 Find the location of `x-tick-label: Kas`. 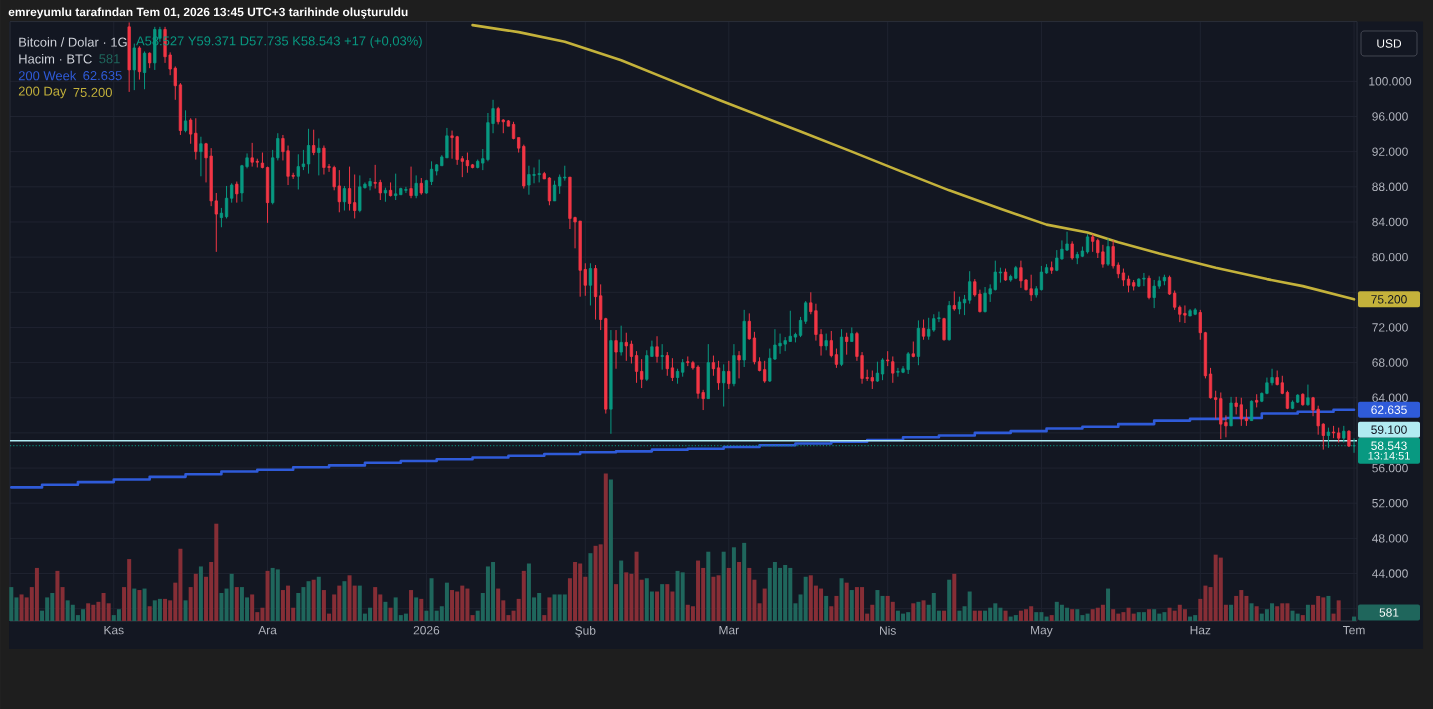

x-tick-label: Kas is located at coordinates (114, 630).